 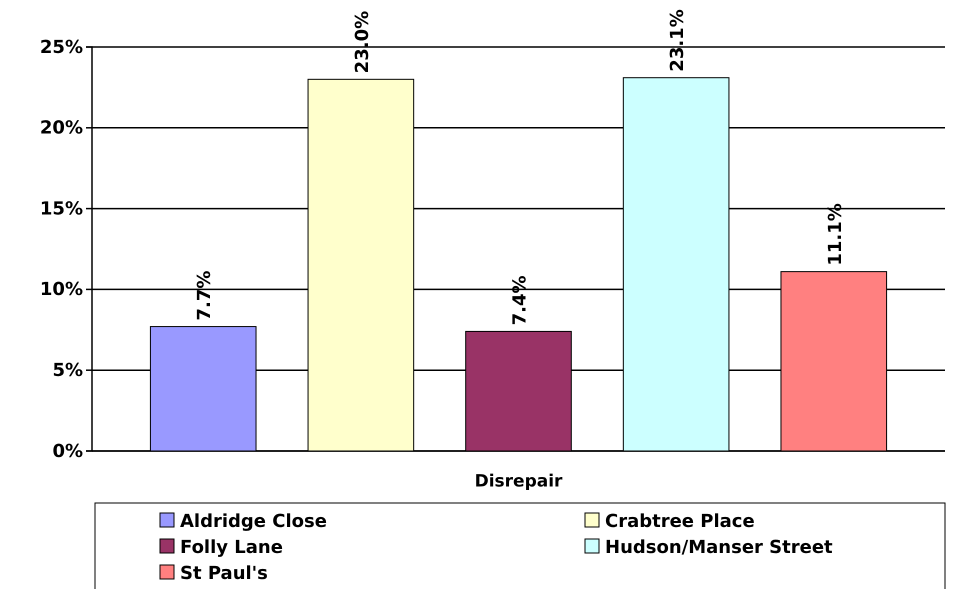 I want to click on y-tick-label: 10%, so click(x=61, y=289).